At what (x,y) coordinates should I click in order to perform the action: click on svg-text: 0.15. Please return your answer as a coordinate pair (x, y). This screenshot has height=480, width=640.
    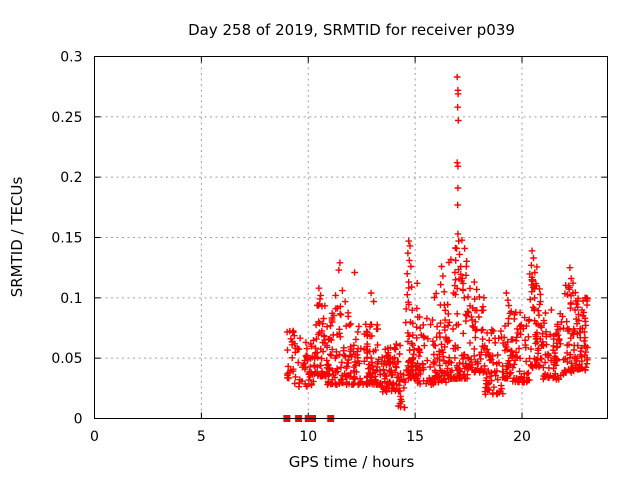
    Looking at the image, I should click on (66, 239).